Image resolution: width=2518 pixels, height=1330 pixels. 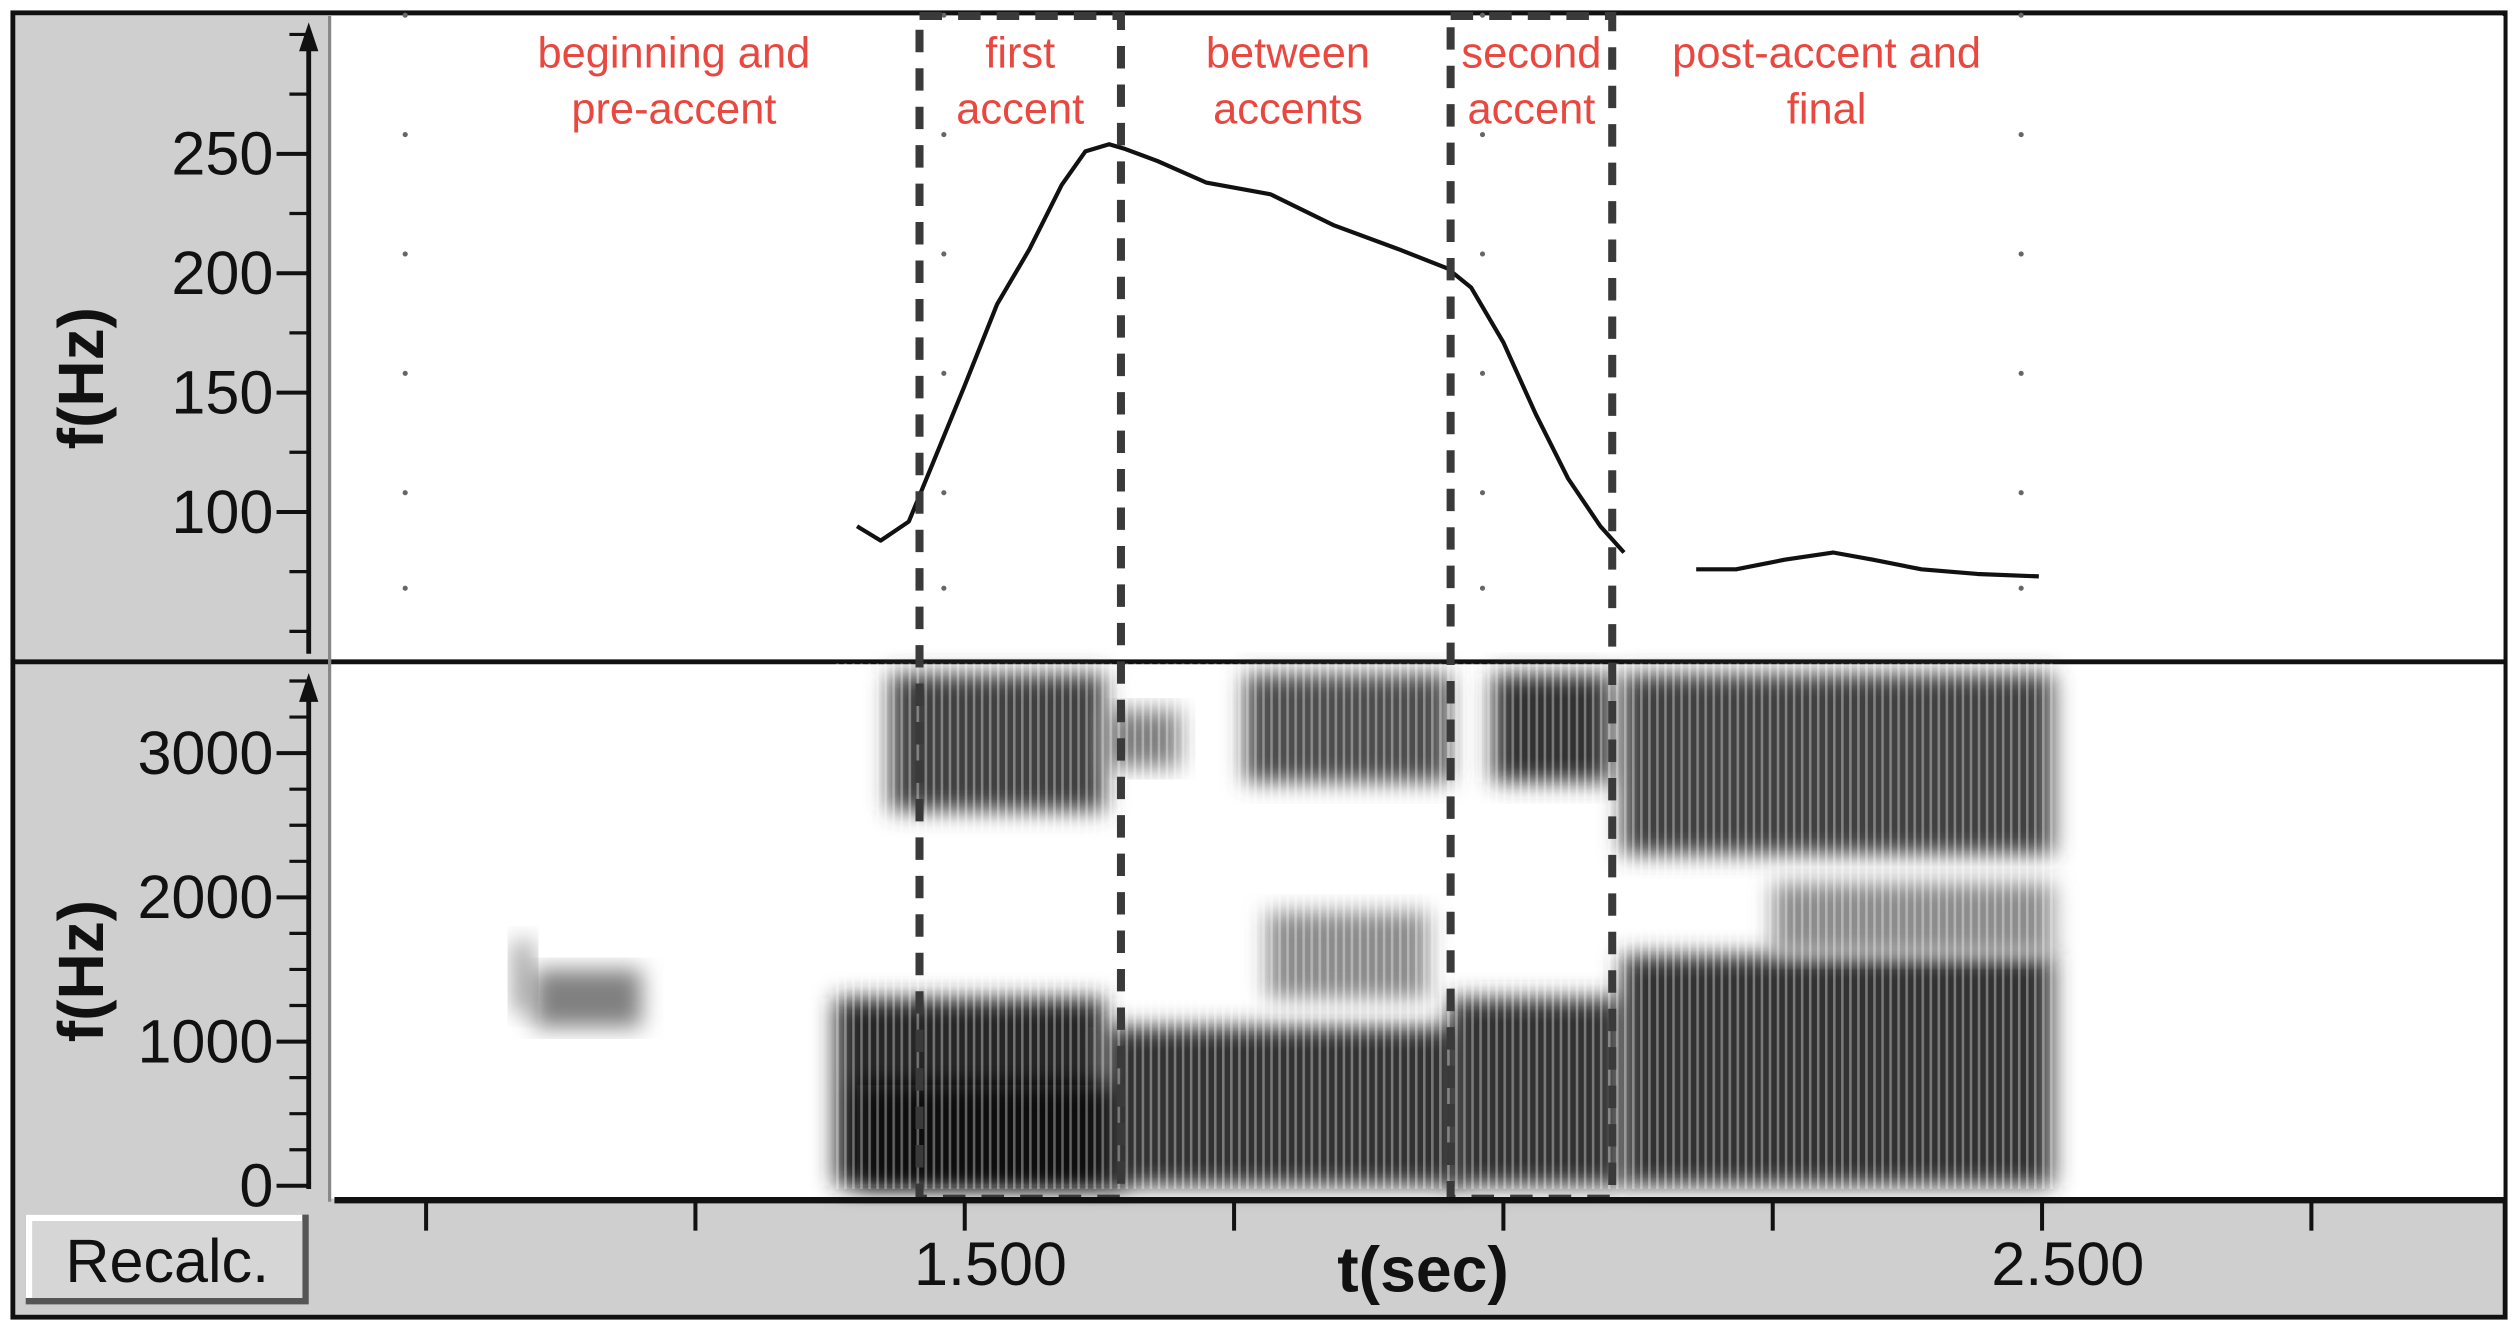 What do you see at coordinates (222, 512) in the screenshot?
I see `pitch-y-tick-label: 100` at bounding box center [222, 512].